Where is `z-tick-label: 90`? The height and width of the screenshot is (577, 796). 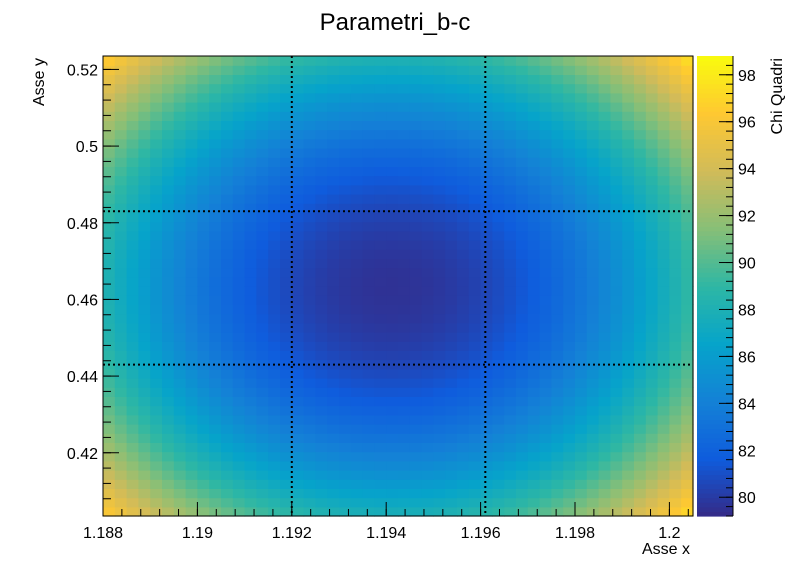 z-tick-label: 90 is located at coordinates (747, 264).